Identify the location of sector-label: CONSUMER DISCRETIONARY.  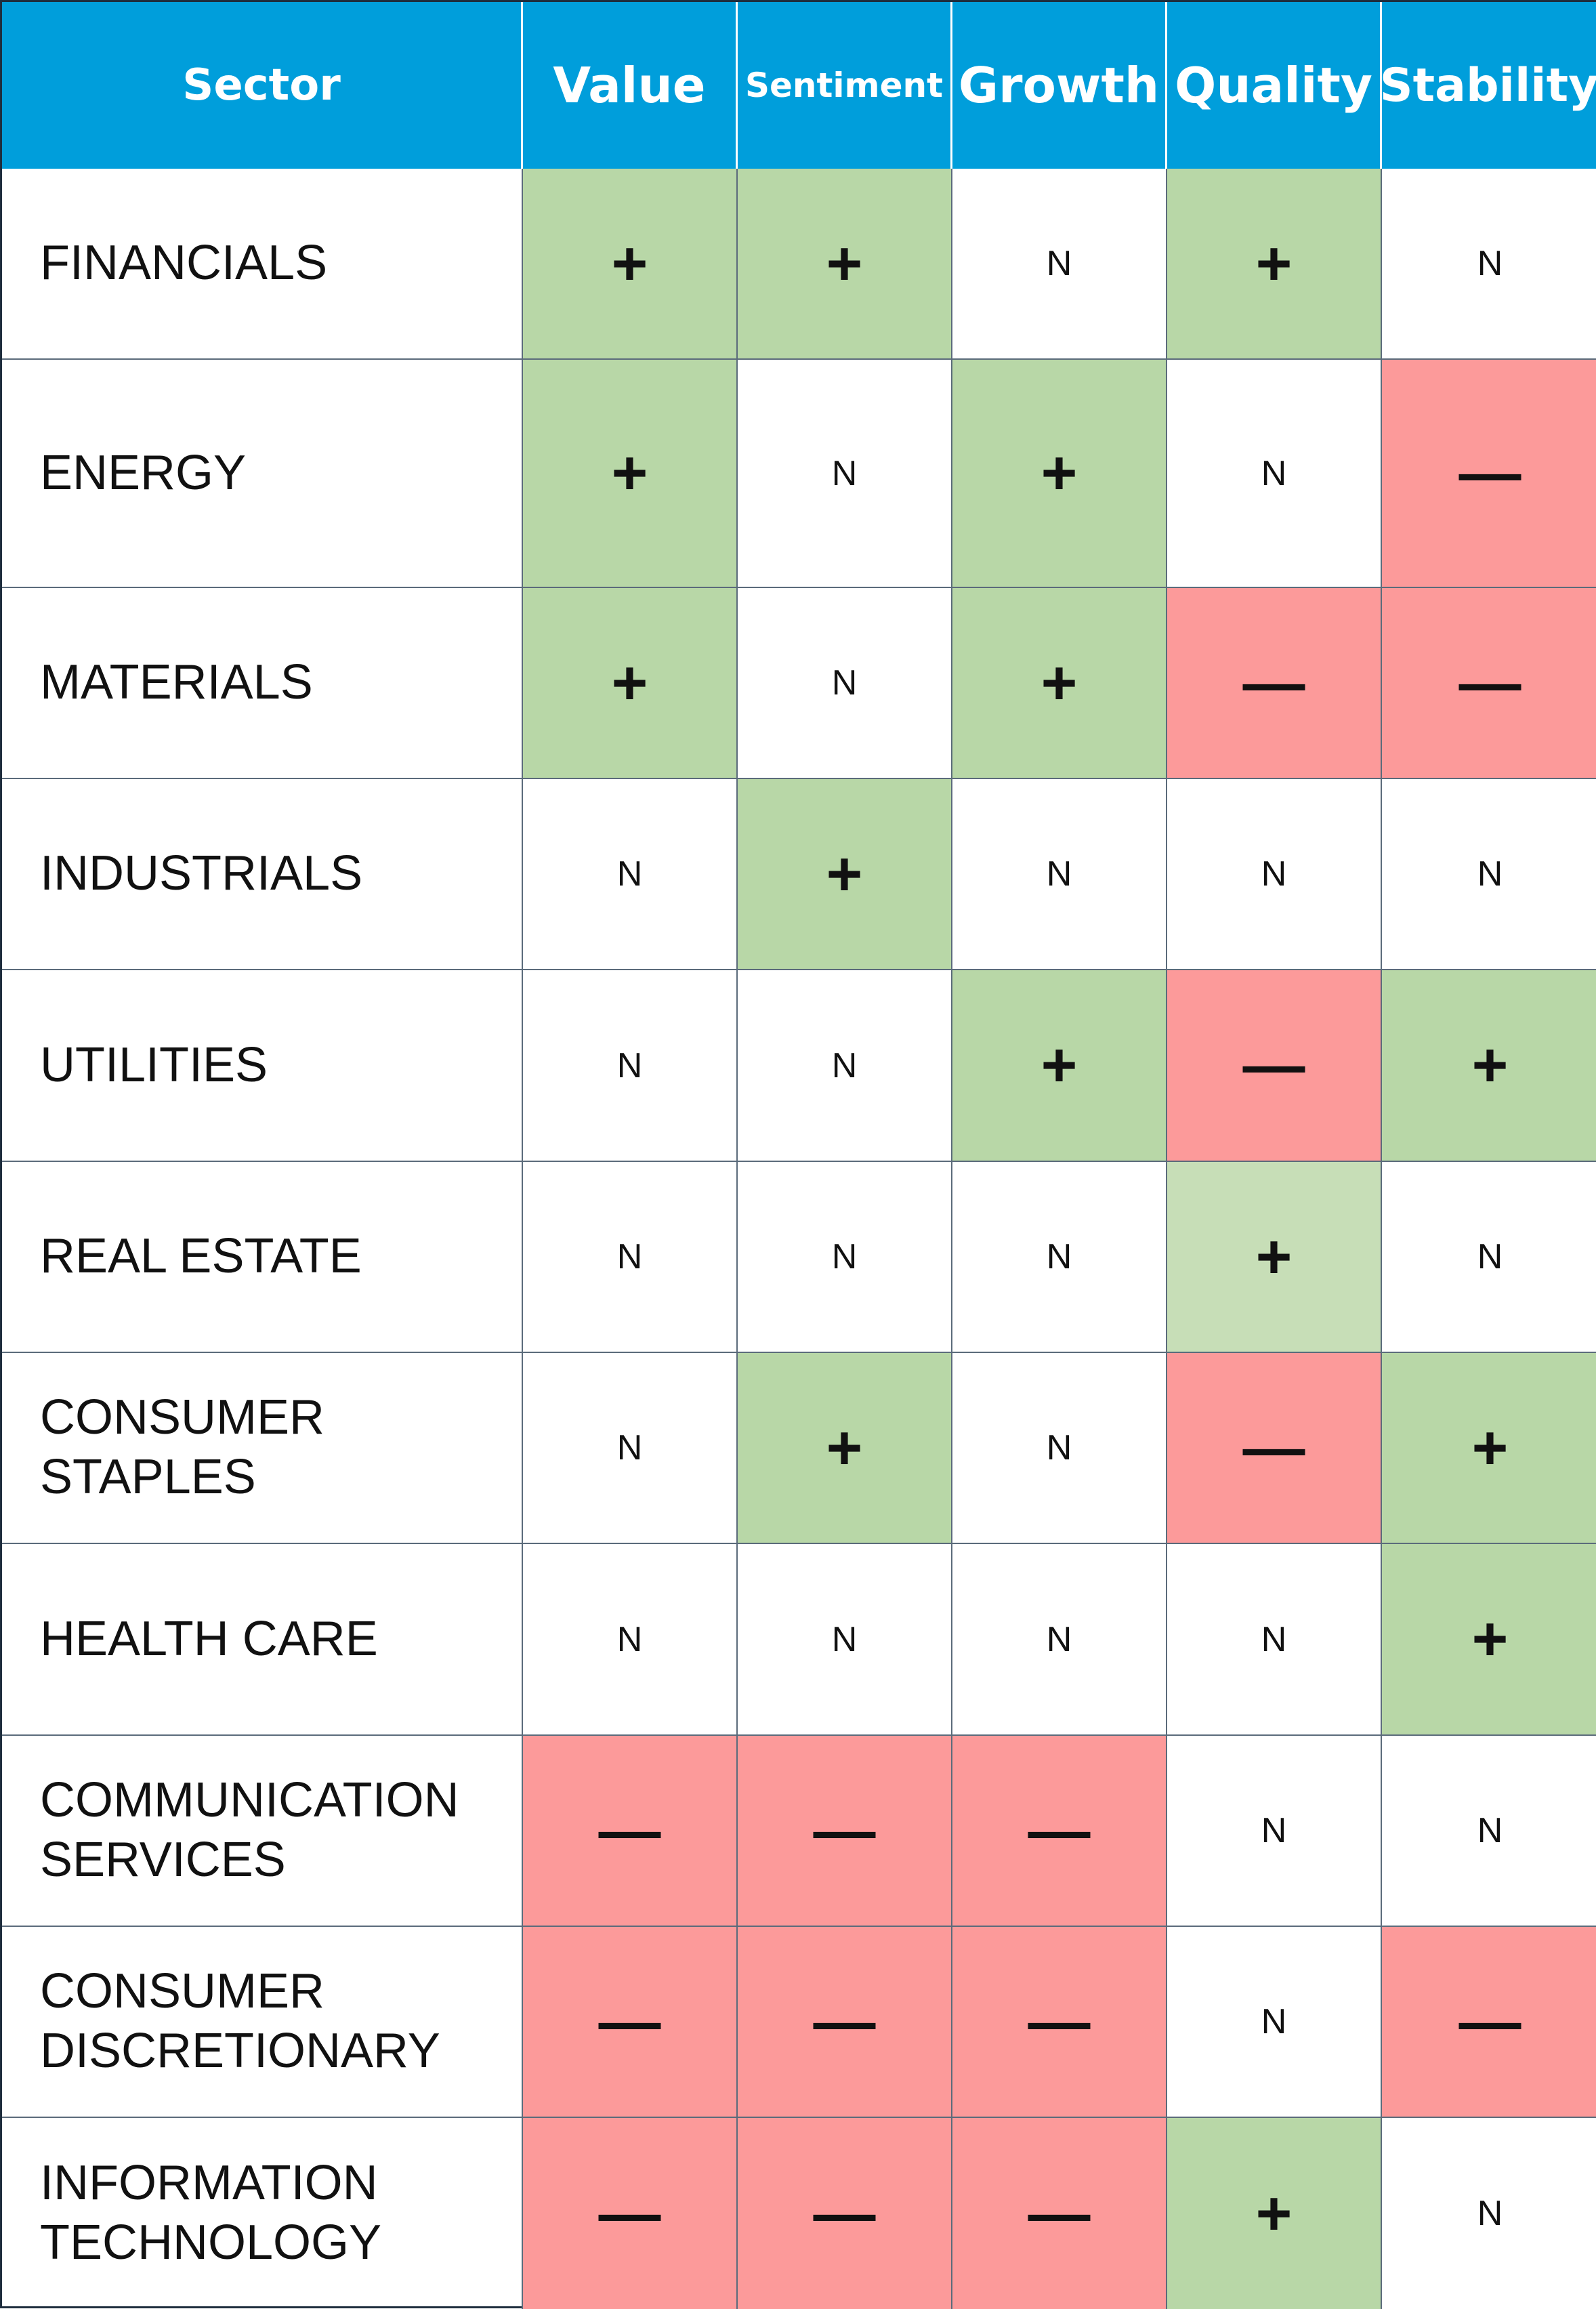
(262, 2022).